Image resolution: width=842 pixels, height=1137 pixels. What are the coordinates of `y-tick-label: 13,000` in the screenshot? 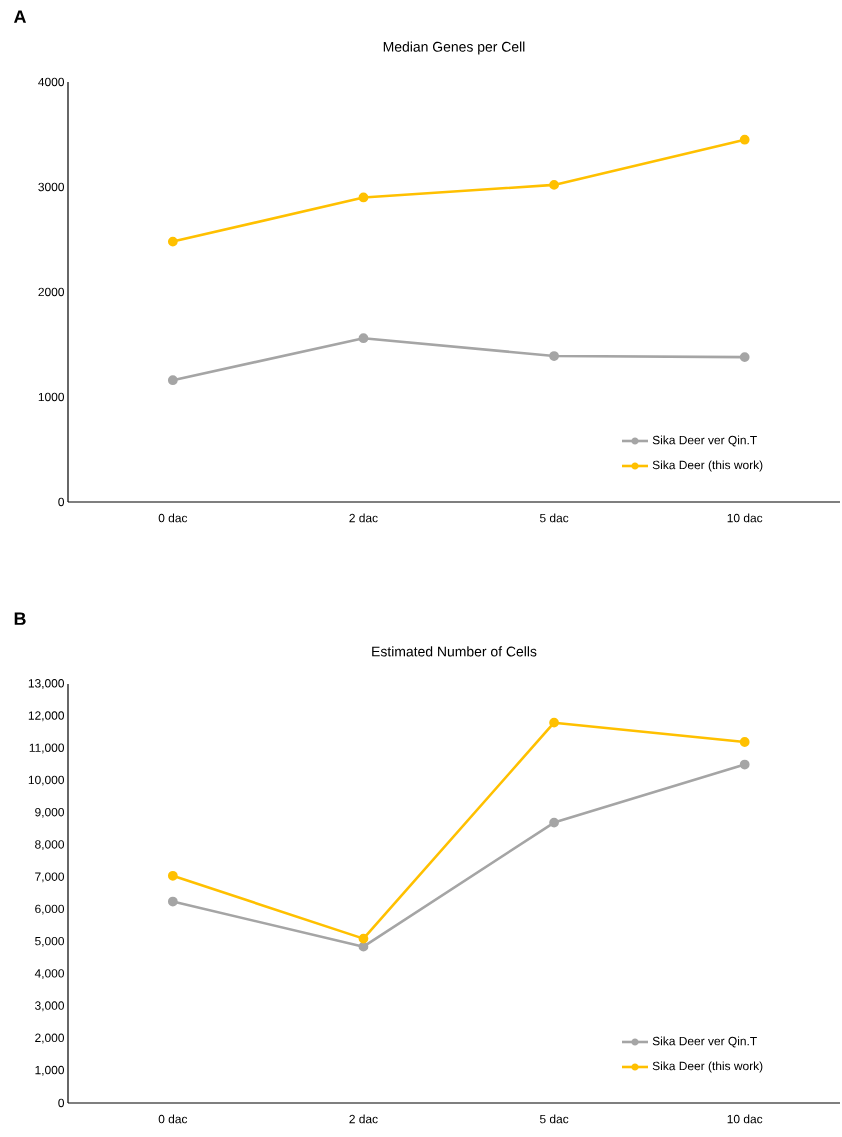 It's located at (46, 684).